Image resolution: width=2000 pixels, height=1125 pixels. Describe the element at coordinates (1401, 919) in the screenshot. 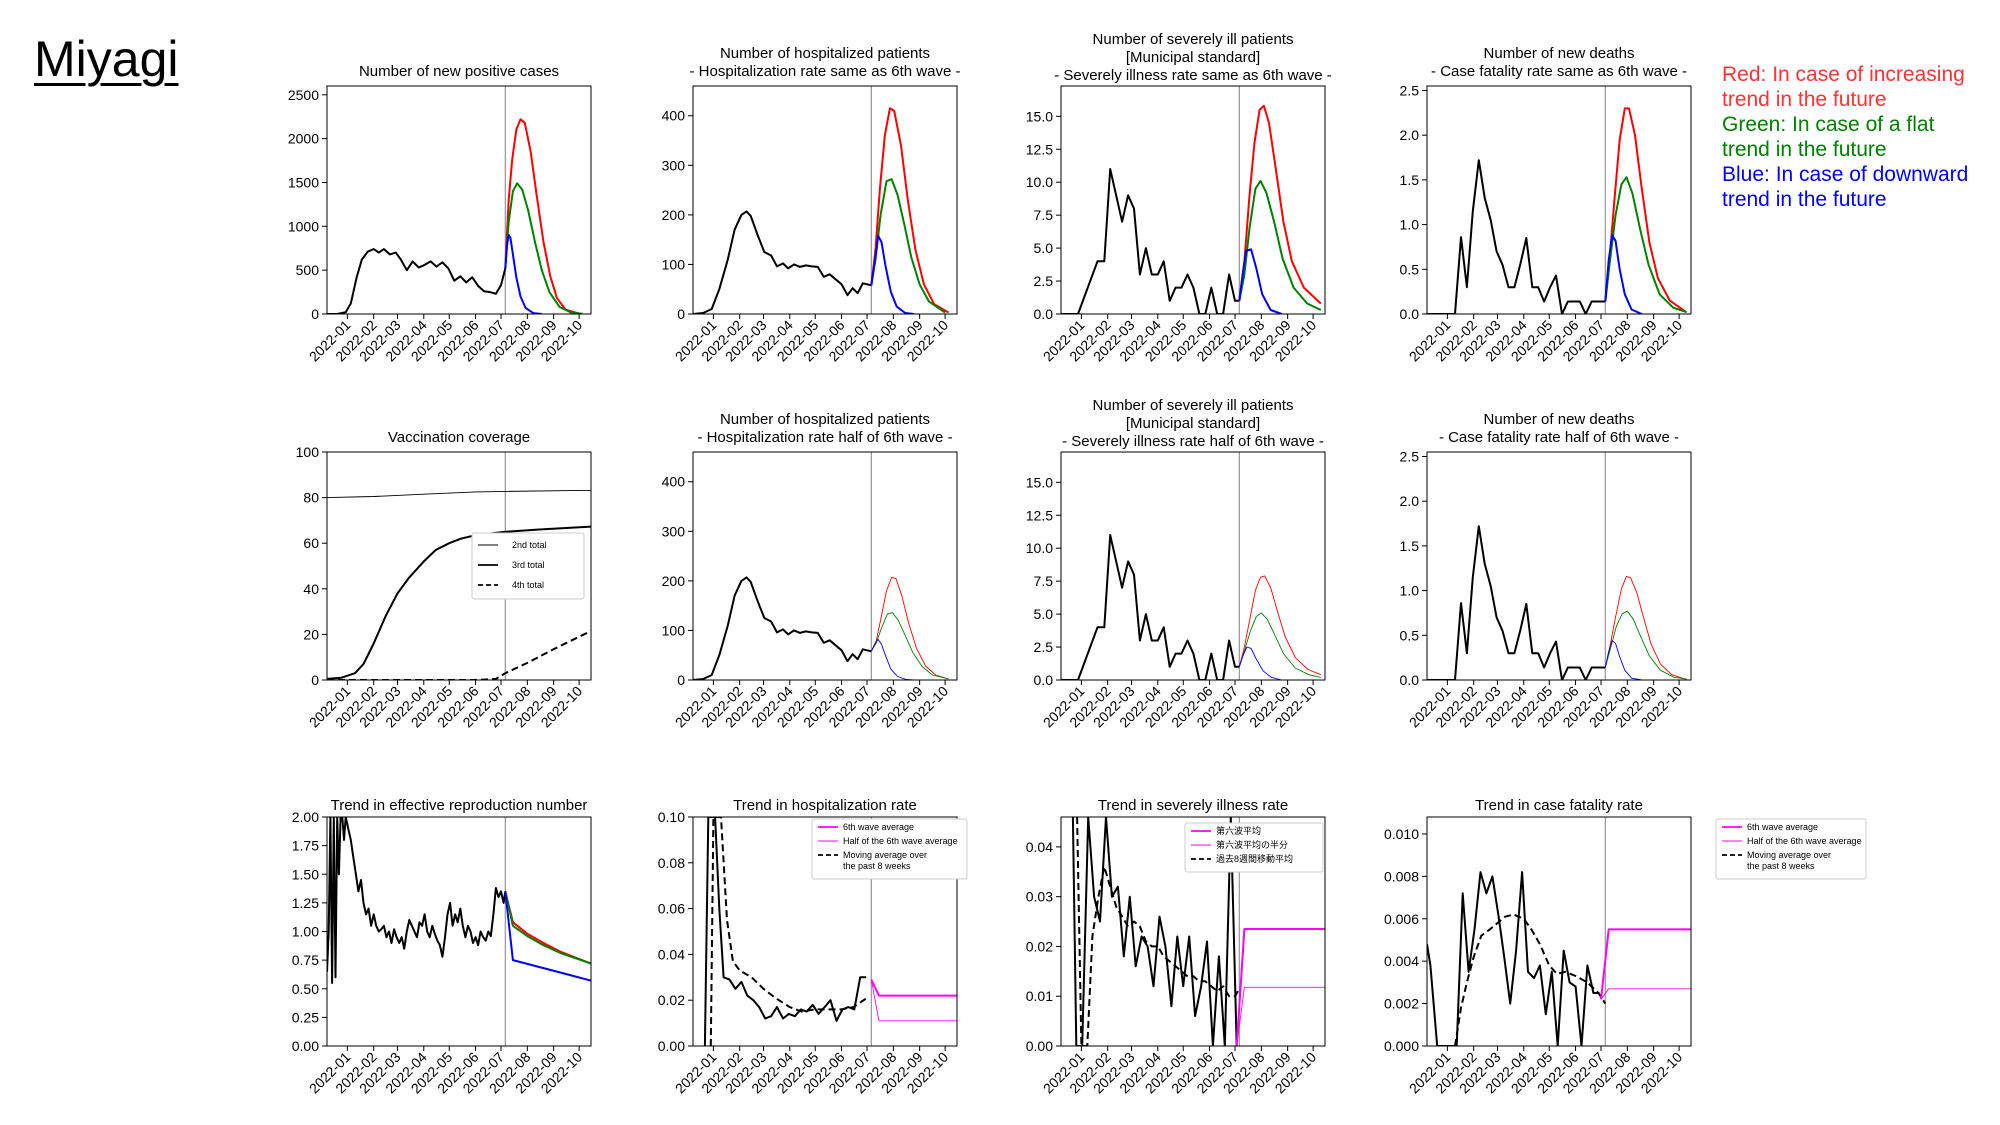

I see `y-tick-label: 0.006` at that location.